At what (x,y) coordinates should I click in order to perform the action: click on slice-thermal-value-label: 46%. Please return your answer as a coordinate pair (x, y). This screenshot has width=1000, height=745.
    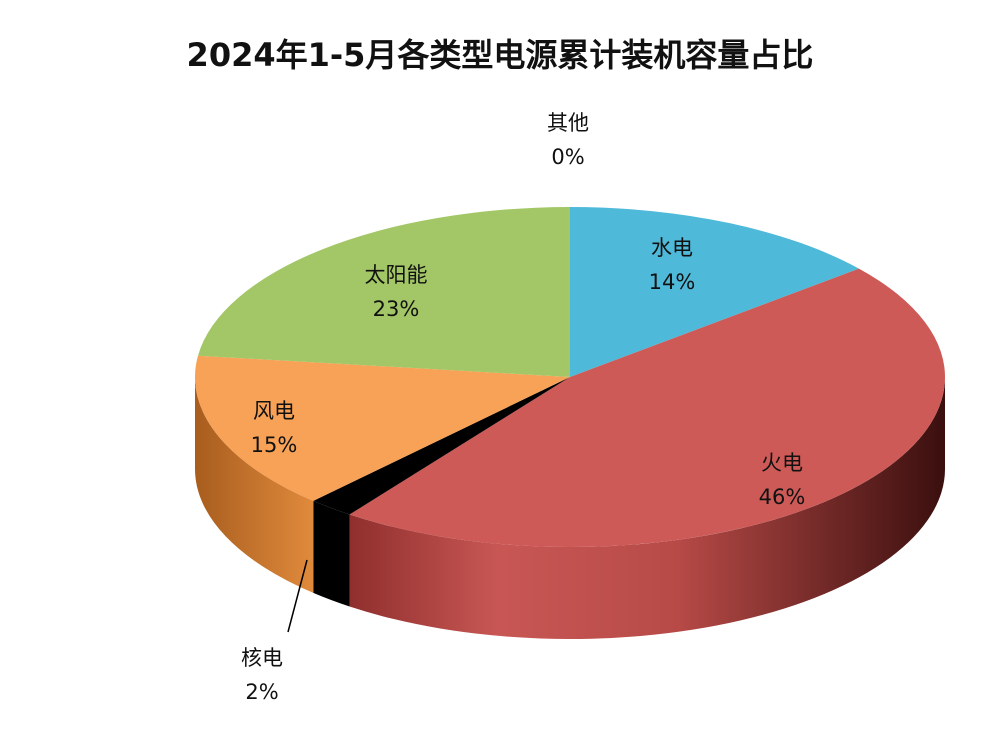
    Looking at the image, I should click on (782, 497).